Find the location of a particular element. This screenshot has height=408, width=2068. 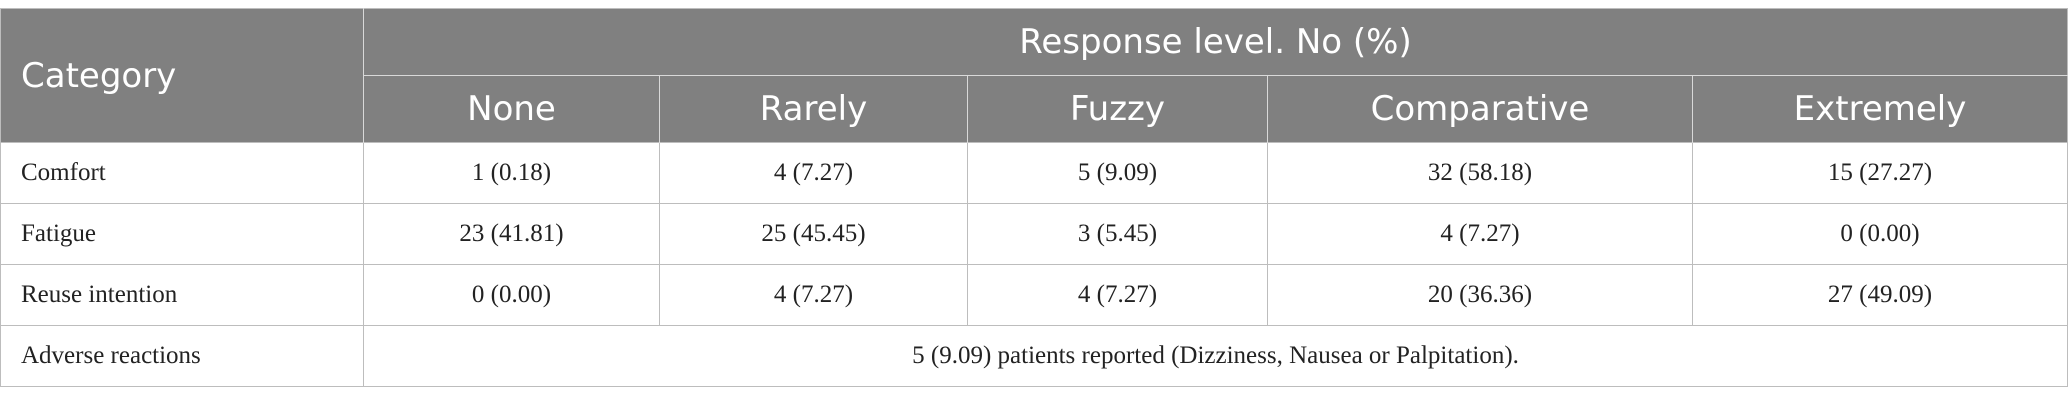

row-label: Fatigue is located at coordinates (182, 234).